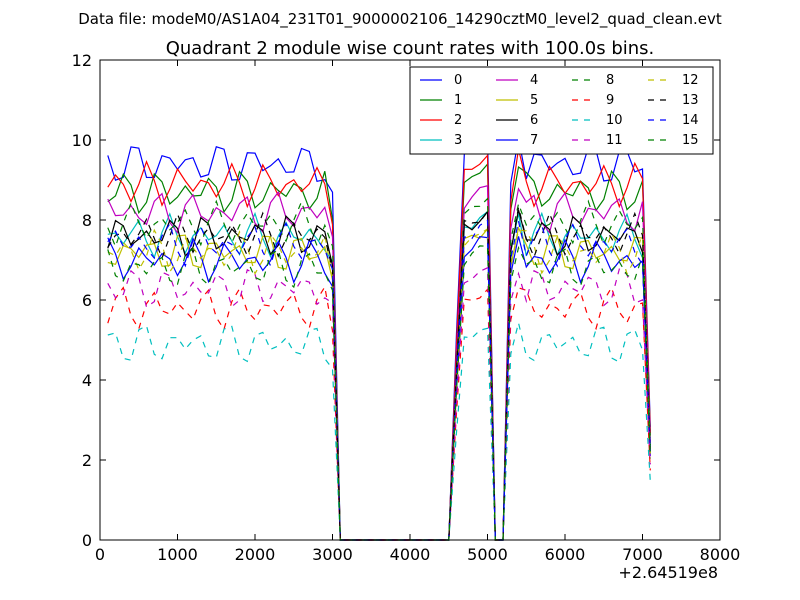 Image resolution: width=800 pixels, height=600 pixels. I want to click on x-tick-label: 6000, so click(565, 554).